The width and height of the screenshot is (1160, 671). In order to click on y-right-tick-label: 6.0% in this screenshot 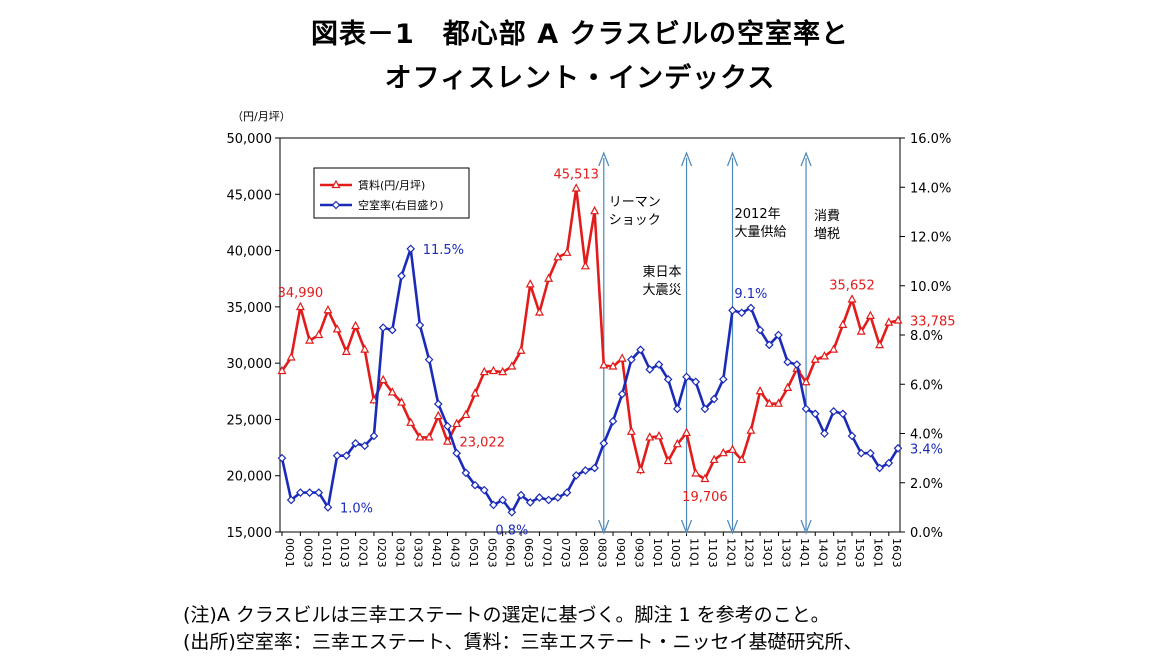, I will do `click(926, 385)`.